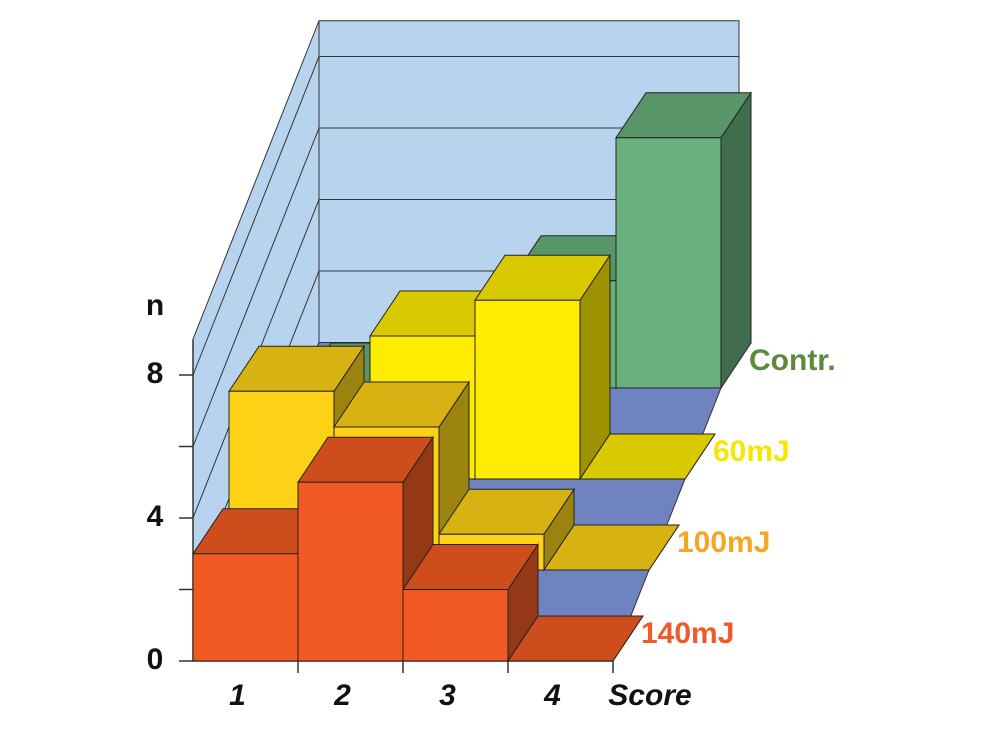  I want to click on y-tick-label: 0, so click(155, 659).